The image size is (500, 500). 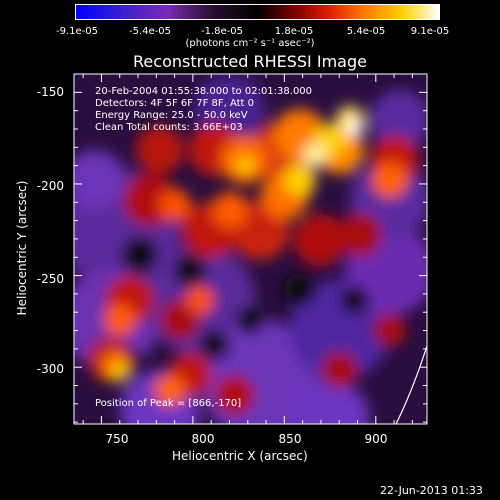 I want to click on energy-range-label: Energy Range: 25.0 - 50.0 keV, so click(x=171, y=115).